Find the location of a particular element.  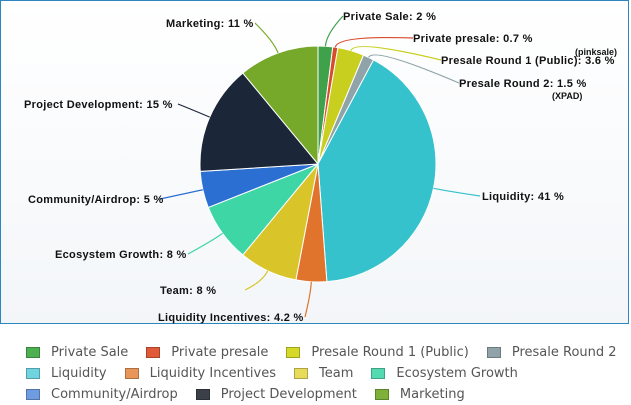

legend-item-private-presale: Private presale is located at coordinates (207, 352).